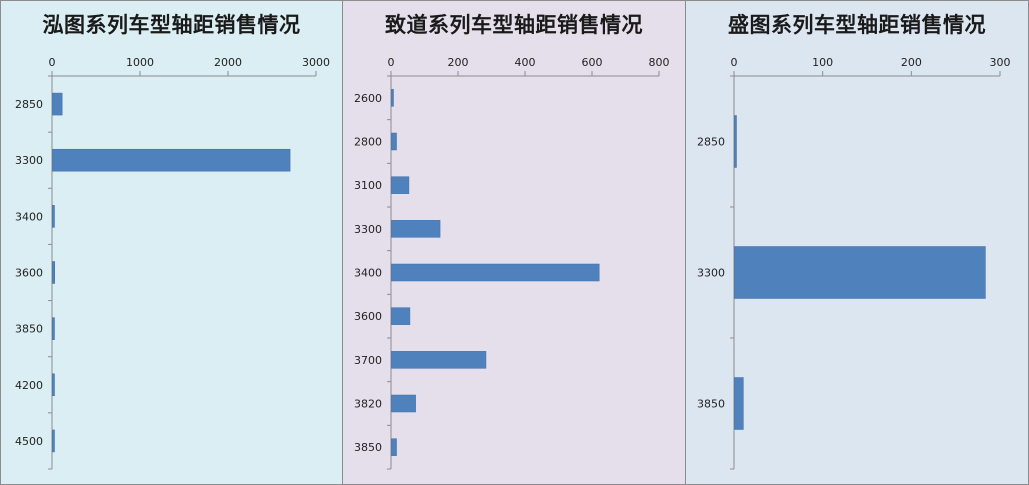 This screenshot has width=1029, height=485. What do you see at coordinates (29, 385) in the screenshot?
I see `y-category-label: 4200` at bounding box center [29, 385].